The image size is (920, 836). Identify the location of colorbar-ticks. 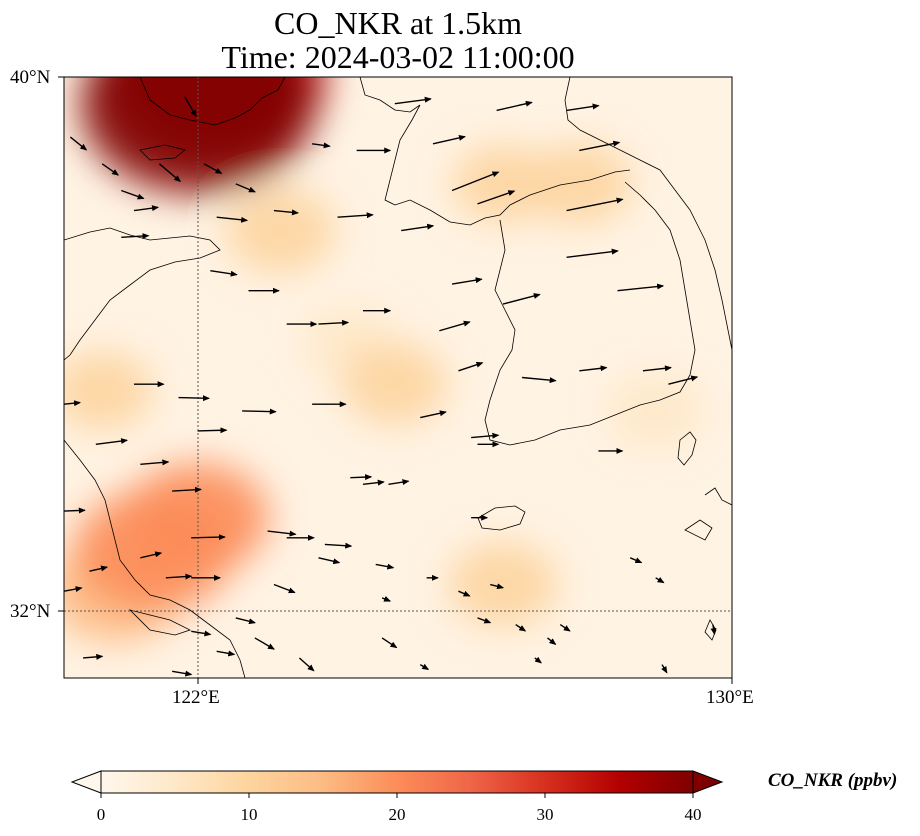
(397, 795).